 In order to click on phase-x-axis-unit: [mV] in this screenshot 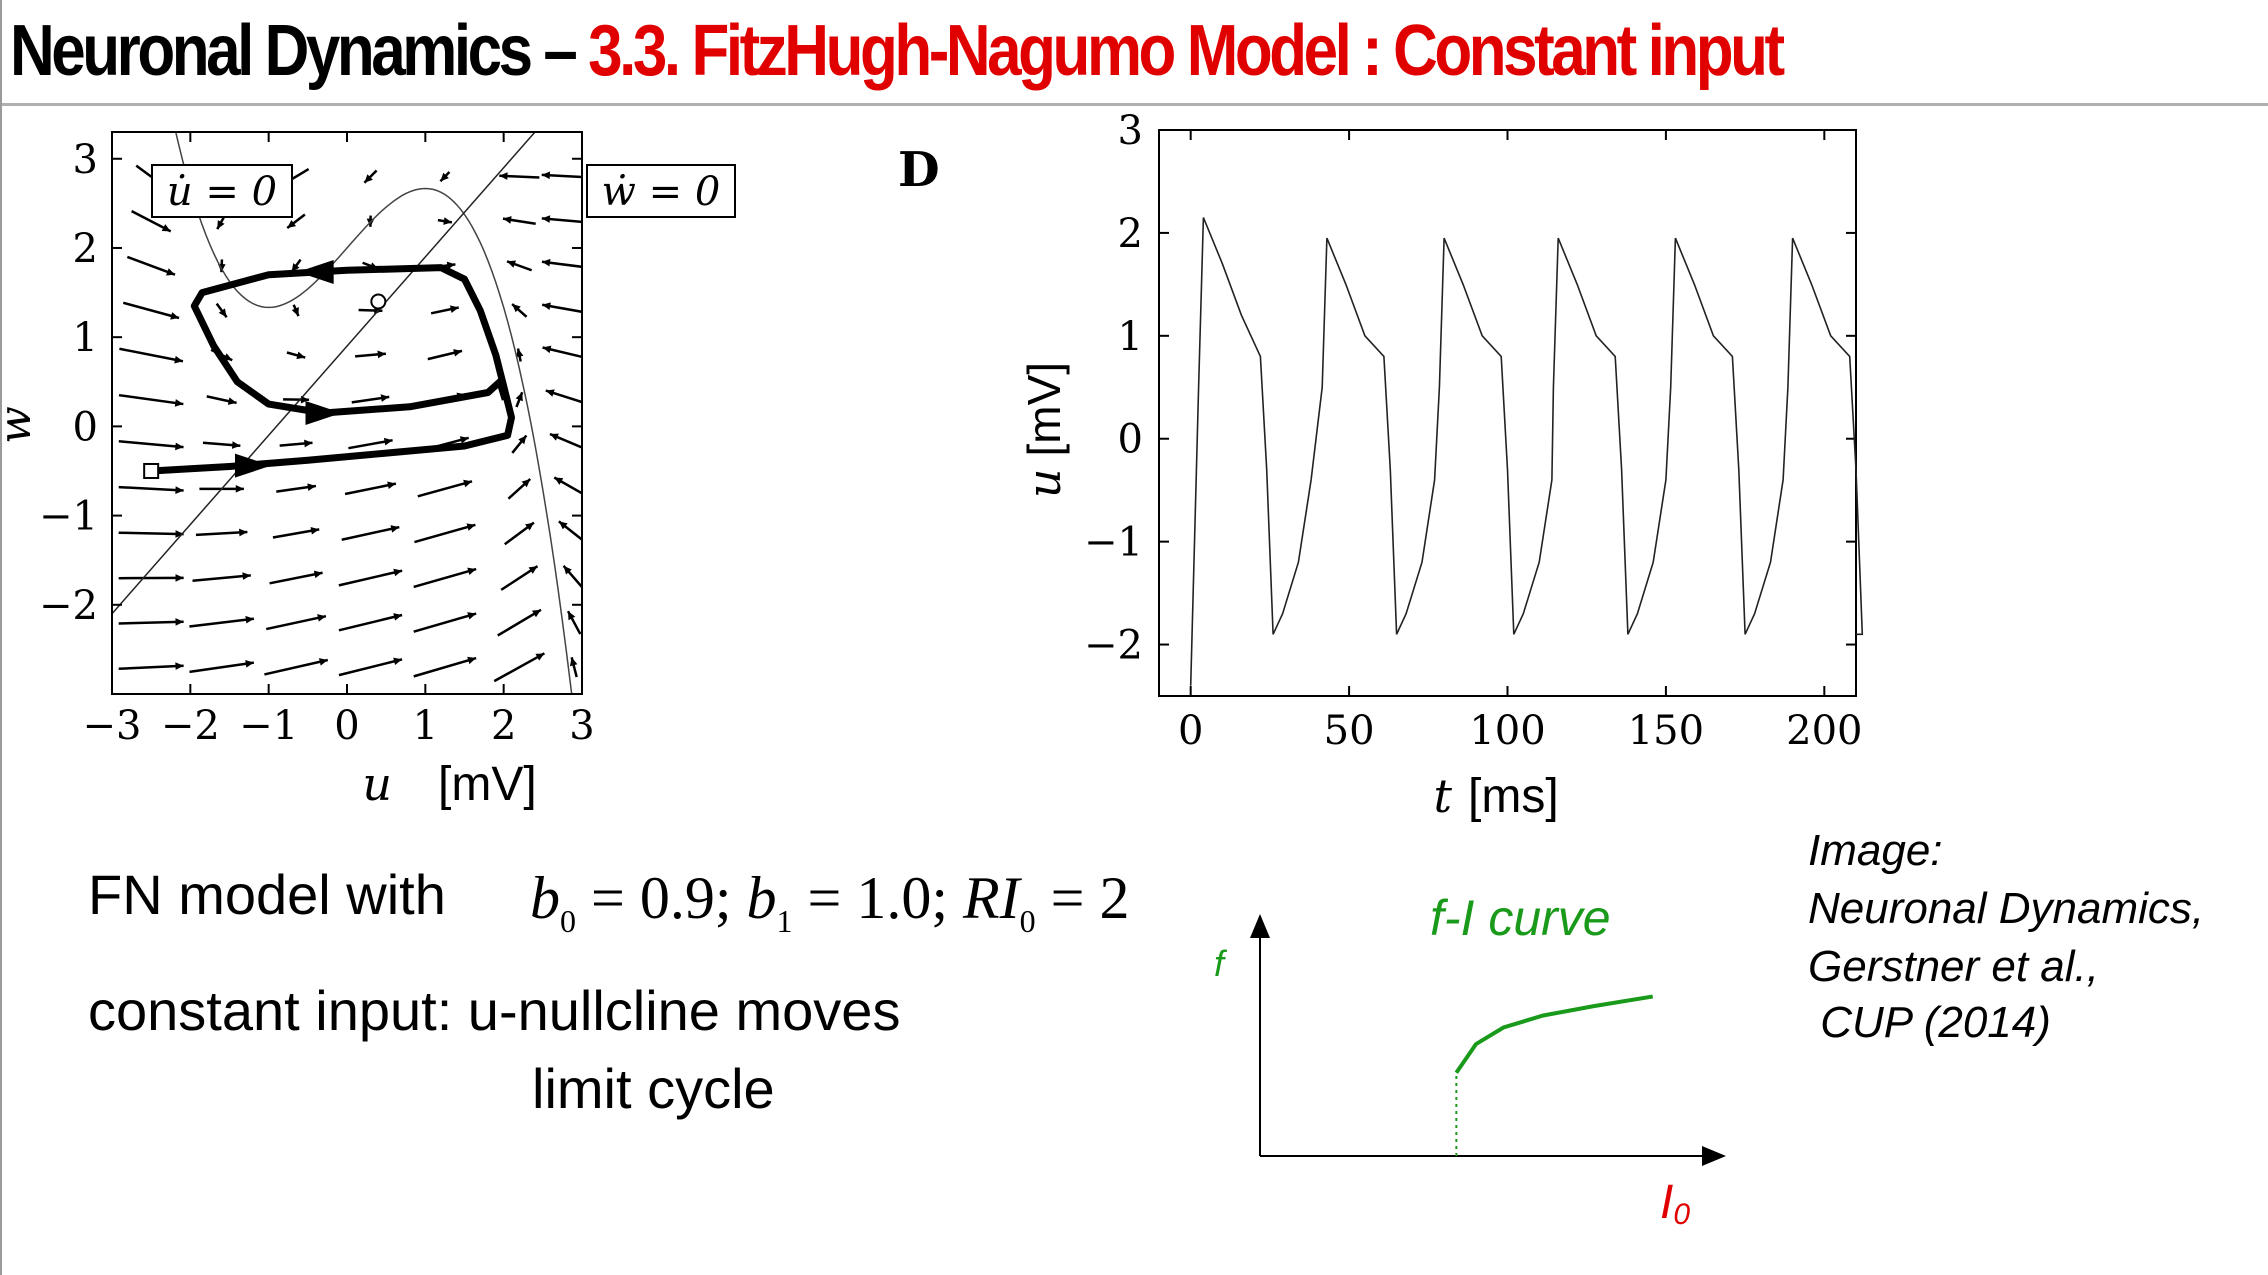, I will do `click(487, 784)`.